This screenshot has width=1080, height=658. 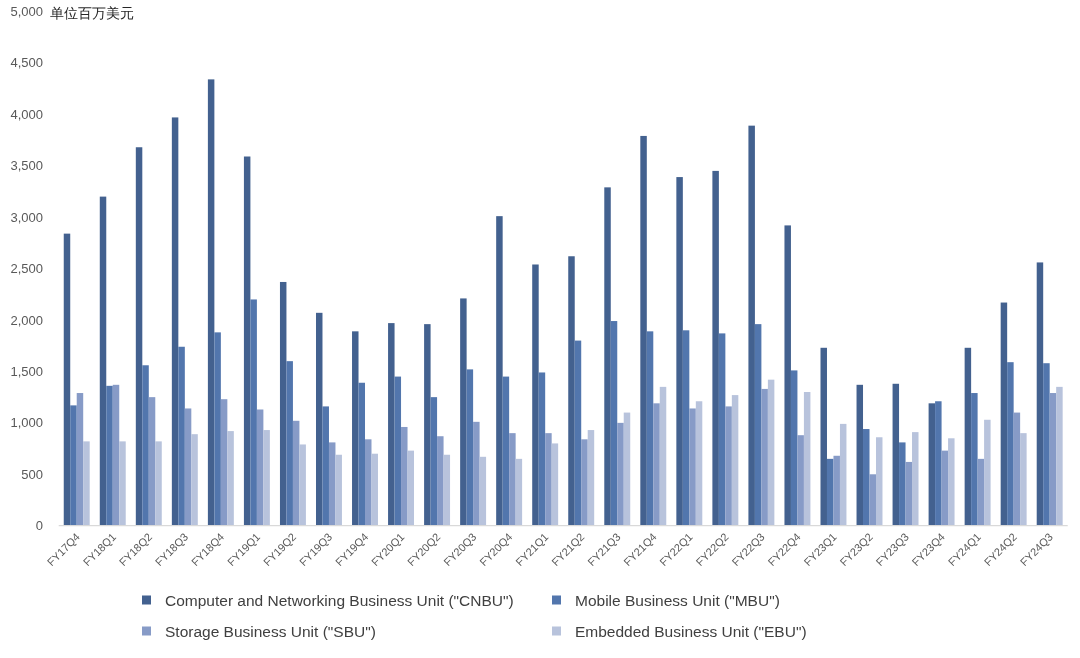 I want to click on y-tick-label: 2,000, so click(x=26, y=320).